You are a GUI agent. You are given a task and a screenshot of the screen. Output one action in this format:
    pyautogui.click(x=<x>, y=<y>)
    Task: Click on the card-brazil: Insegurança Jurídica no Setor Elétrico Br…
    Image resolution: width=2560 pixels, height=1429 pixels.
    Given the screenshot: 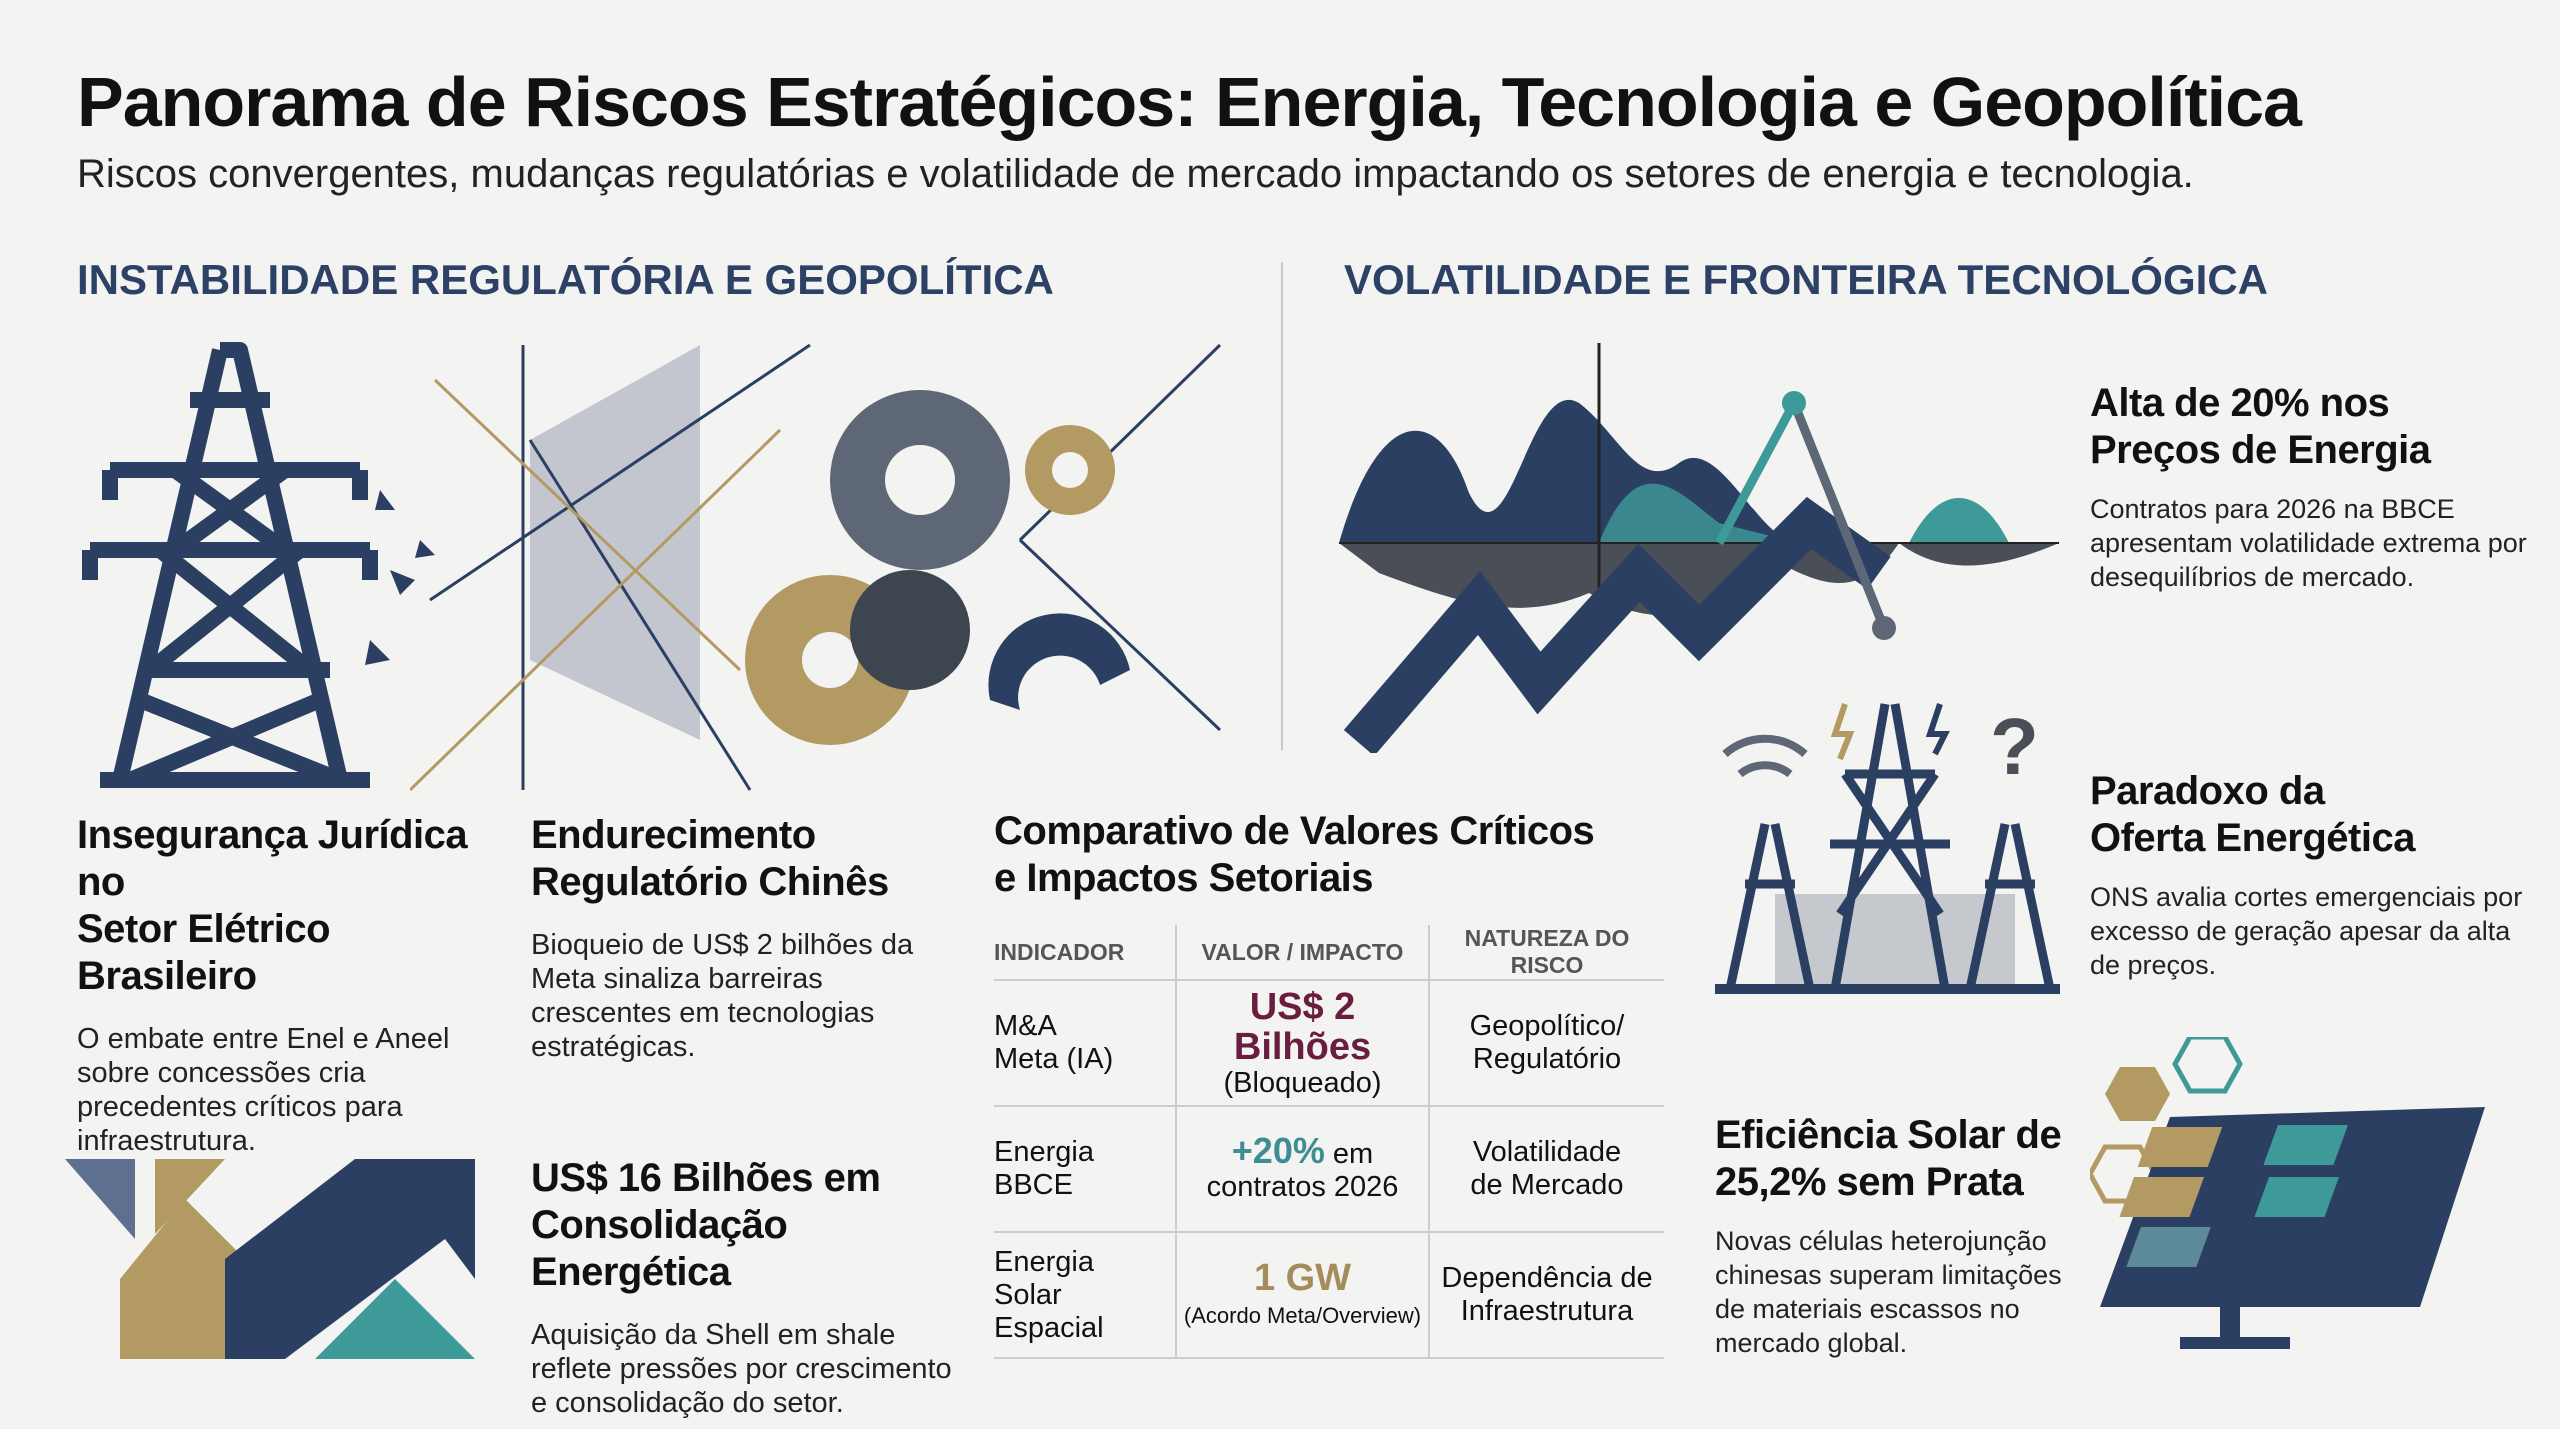 What is the action you would take?
    pyautogui.click(x=297, y=985)
    